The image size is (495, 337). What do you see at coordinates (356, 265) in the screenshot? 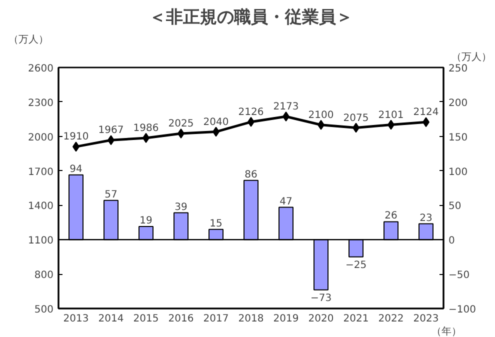
I see `data-label: −25` at bounding box center [356, 265].